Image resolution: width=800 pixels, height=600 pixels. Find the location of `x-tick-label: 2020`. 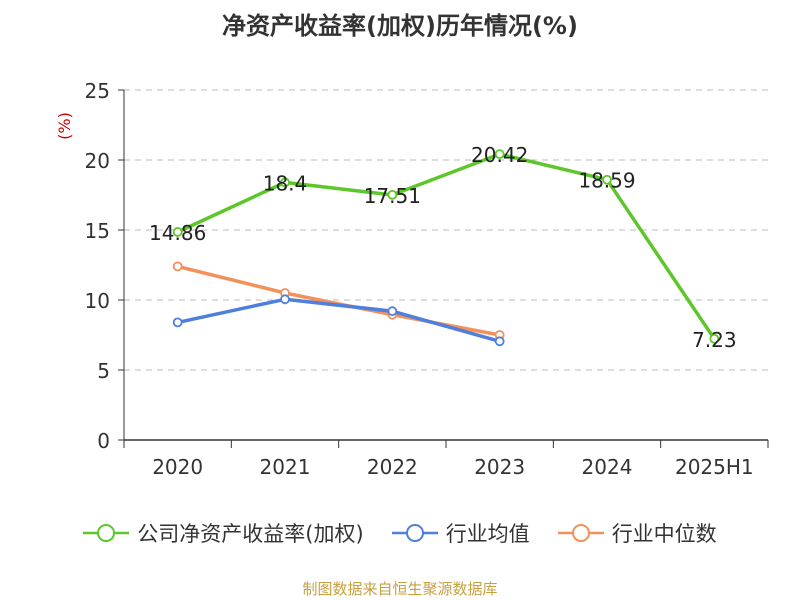

x-tick-label: 2020 is located at coordinates (177, 467).